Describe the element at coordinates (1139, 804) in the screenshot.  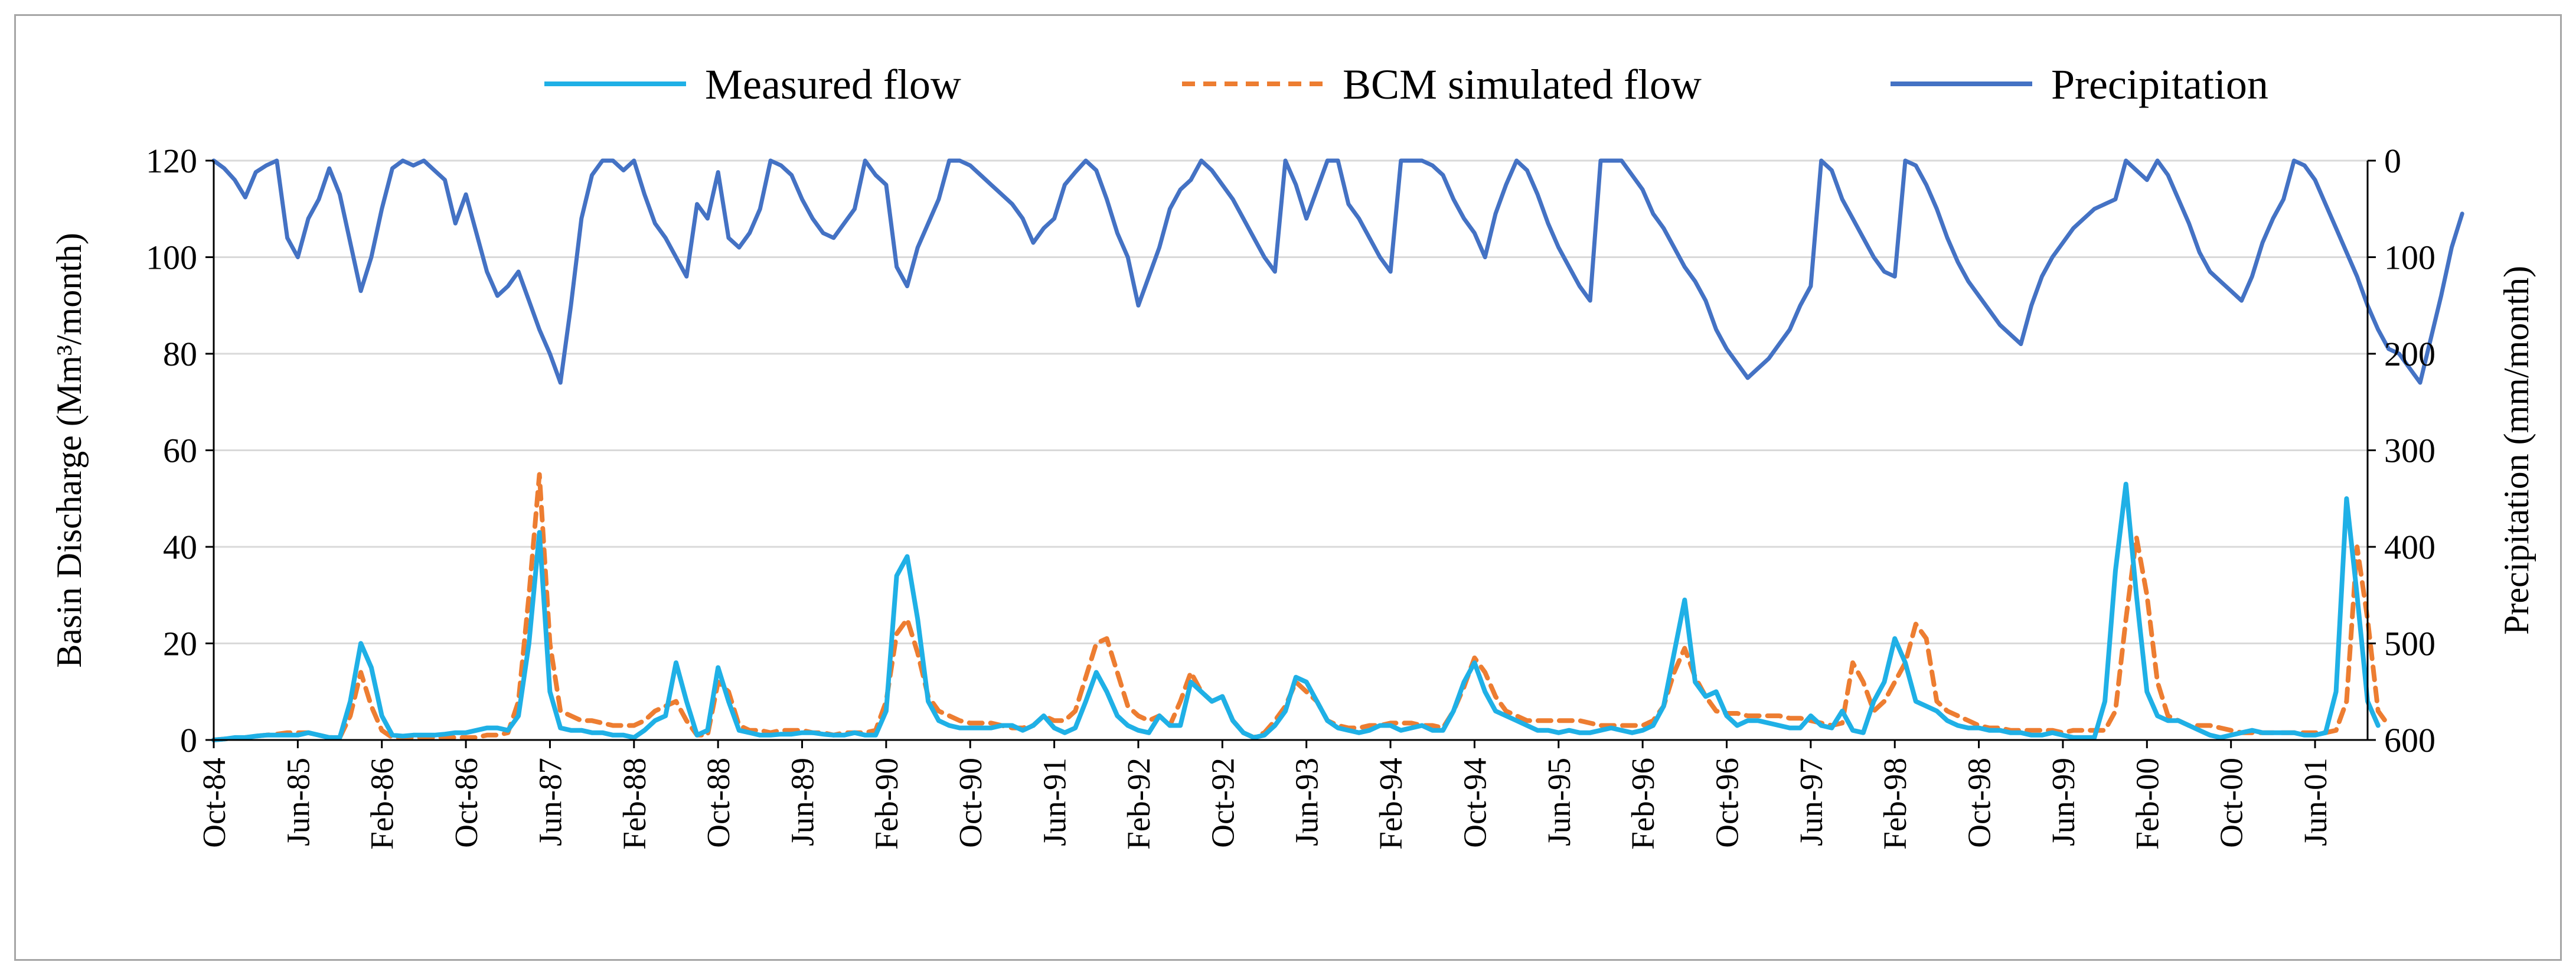
I see `x-tick-label: Feb-92` at that location.